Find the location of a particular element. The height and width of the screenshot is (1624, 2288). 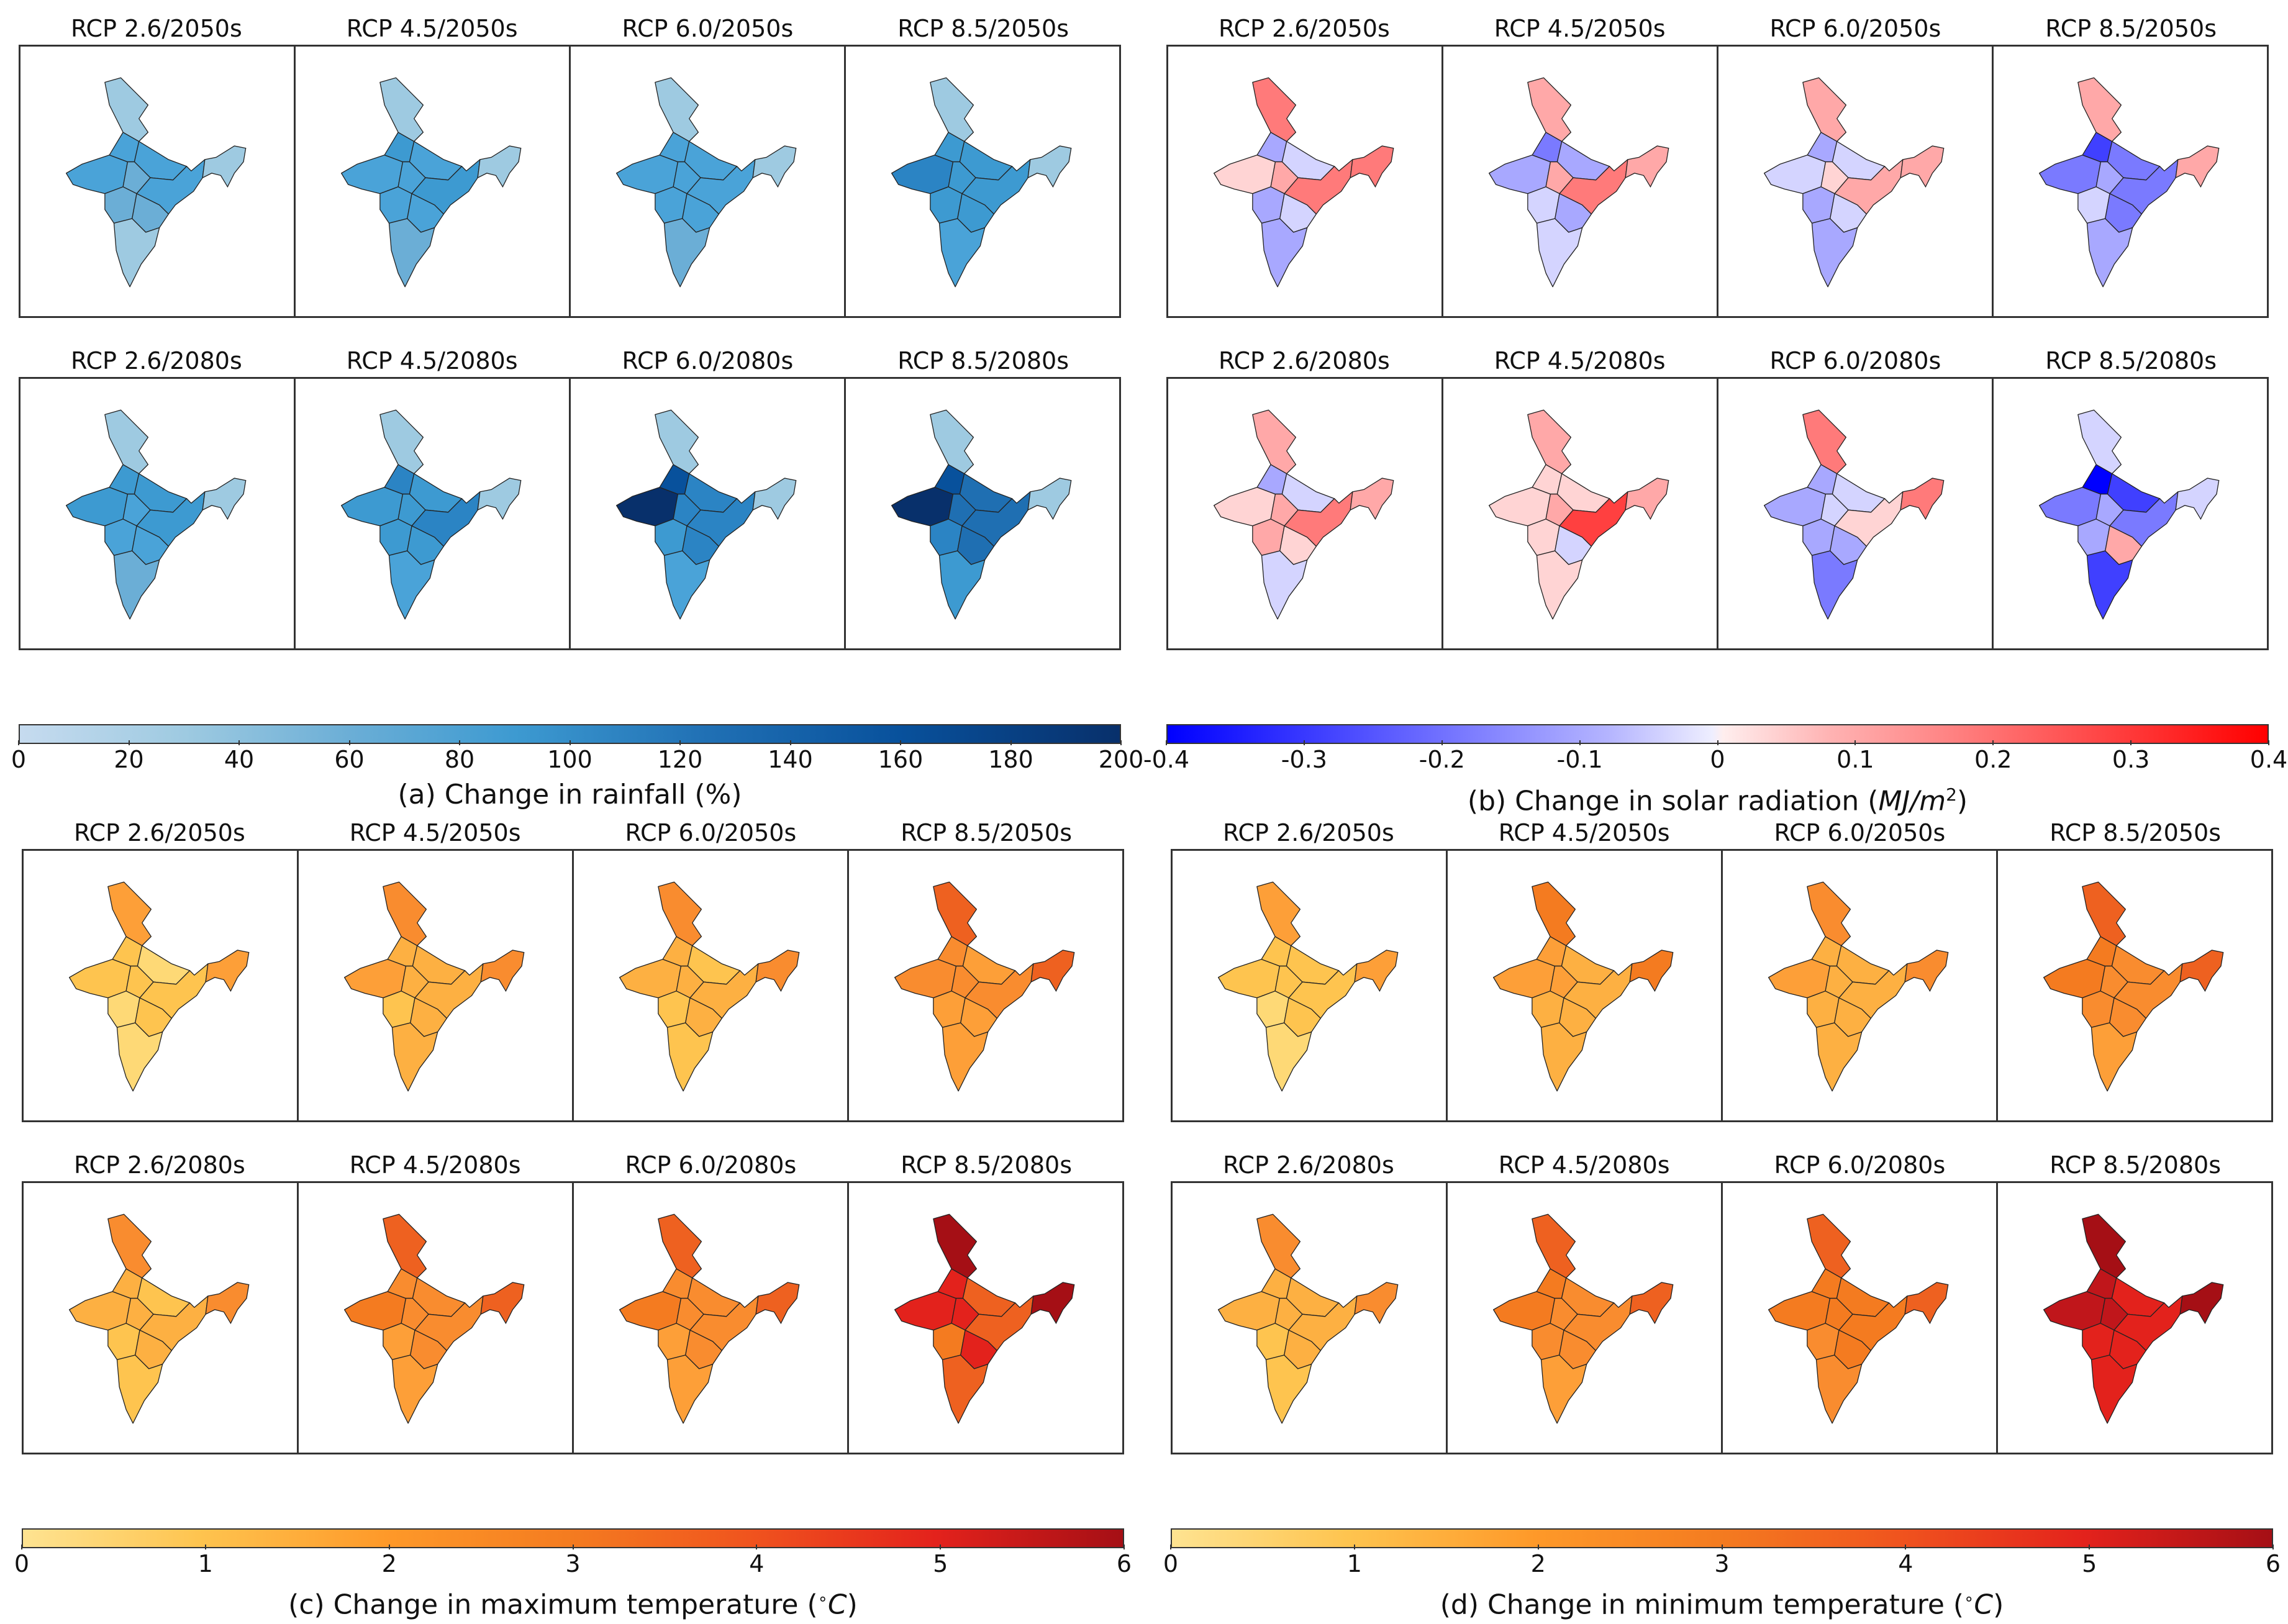

colorbar-tick-label: -0.1 is located at coordinates (1579, 759).